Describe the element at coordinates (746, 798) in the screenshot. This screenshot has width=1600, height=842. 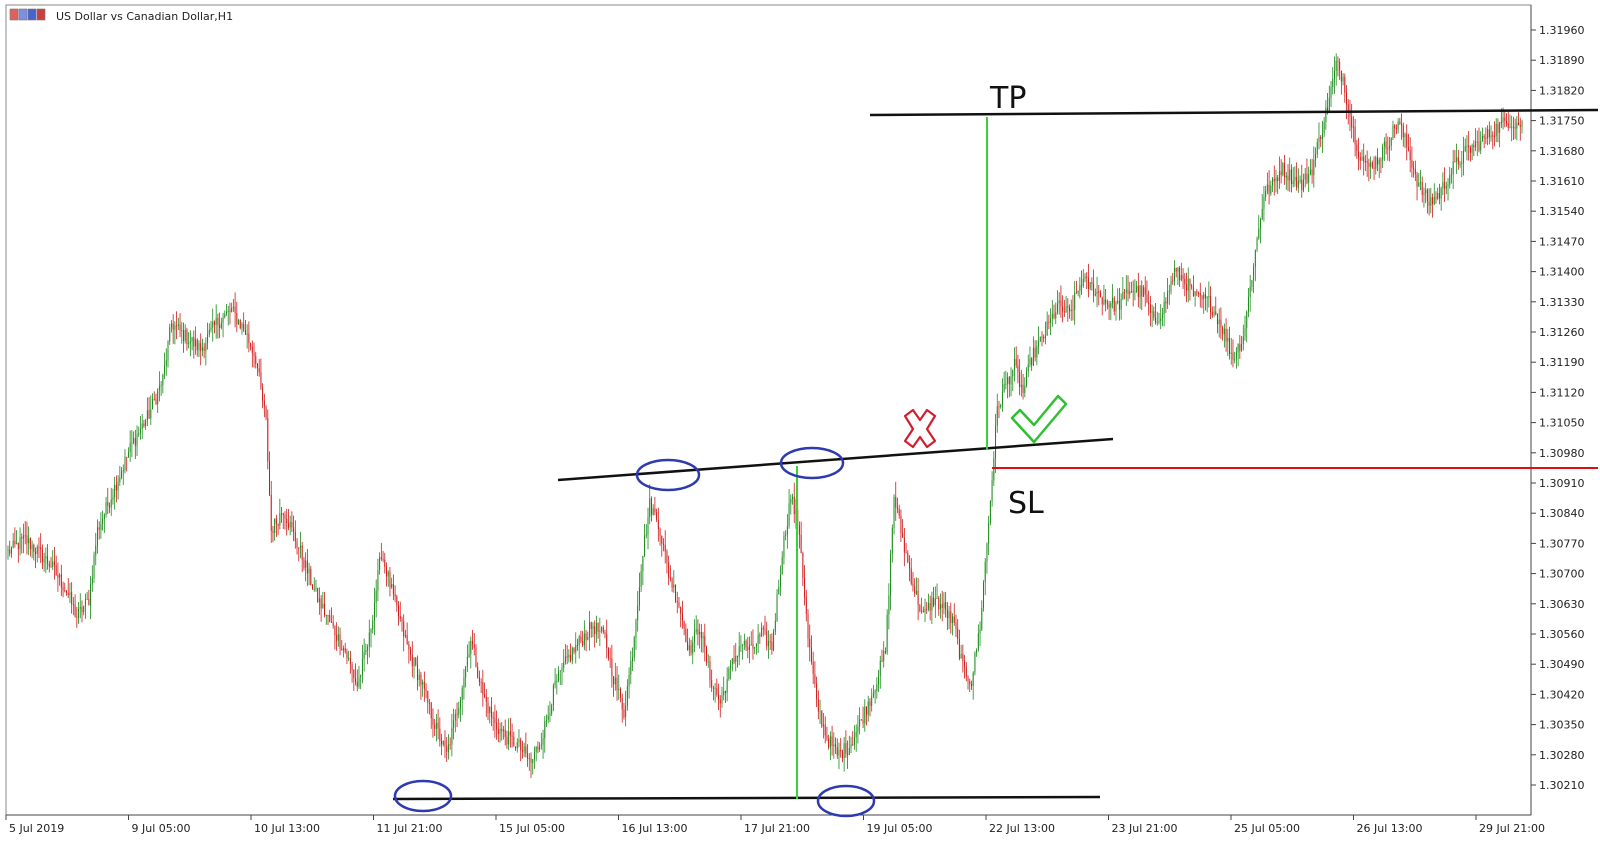
I see `support-line` at that location.